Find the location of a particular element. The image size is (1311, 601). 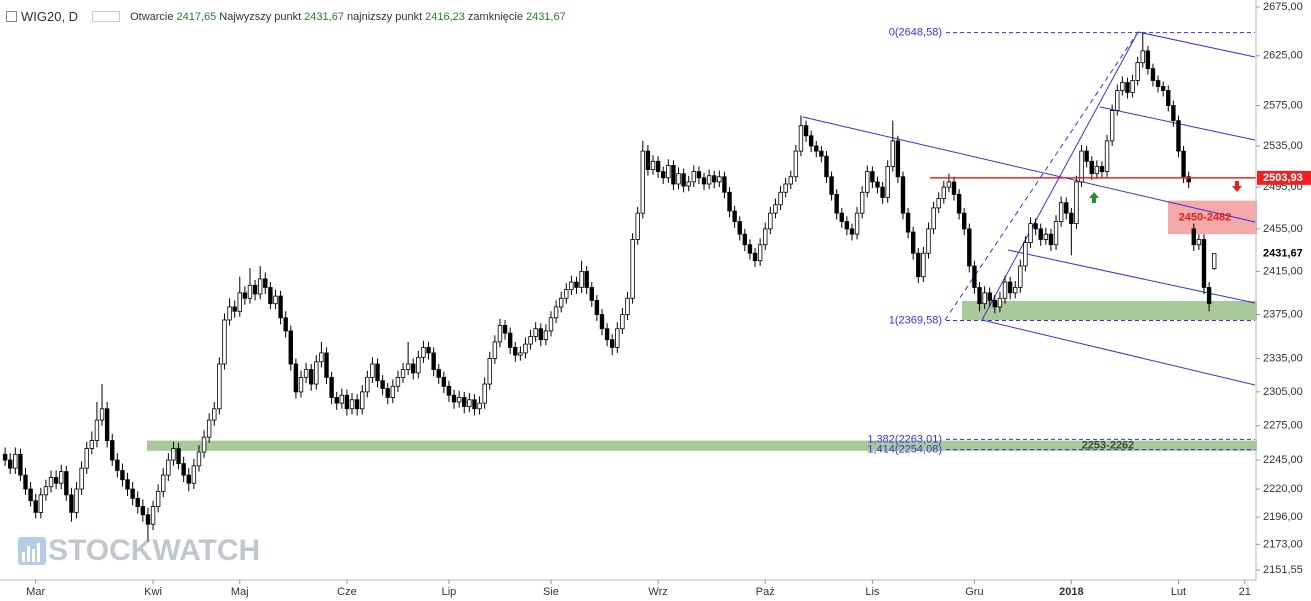

y-tick-label: 2275,00 is located at coordinates (1283, 426).